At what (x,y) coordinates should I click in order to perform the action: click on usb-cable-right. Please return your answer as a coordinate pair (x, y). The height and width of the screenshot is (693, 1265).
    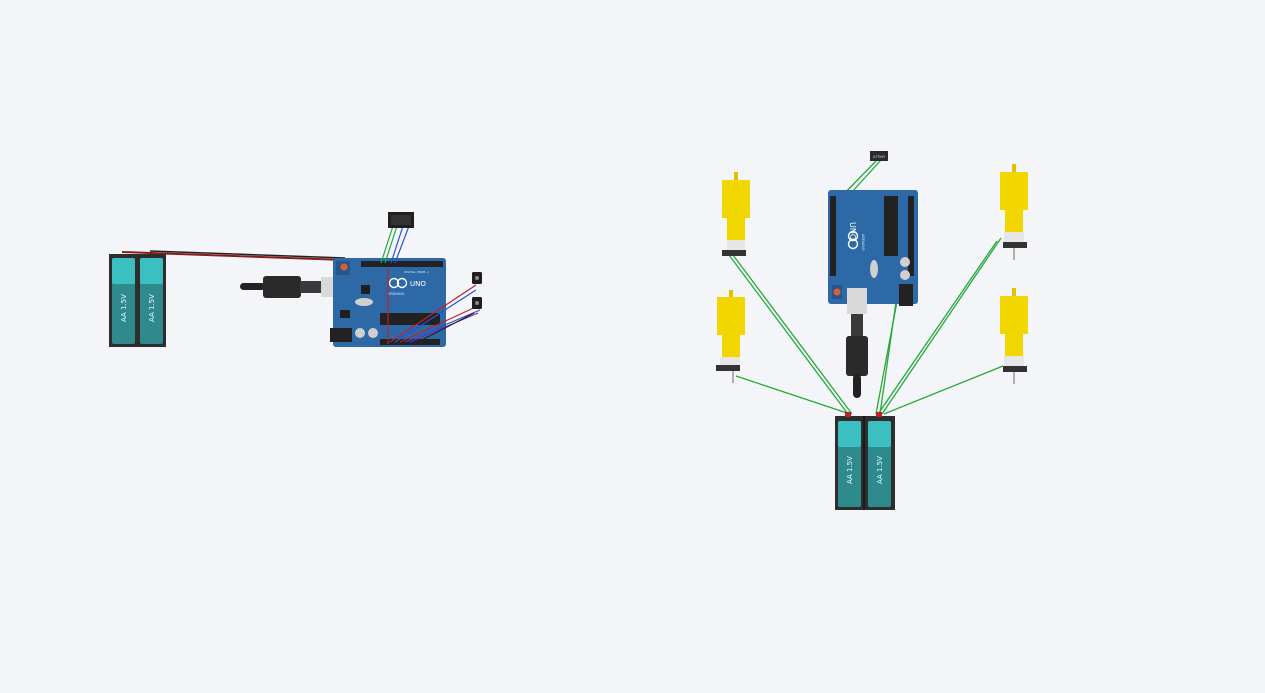
    Looking at the image, I should click on (857, 343).